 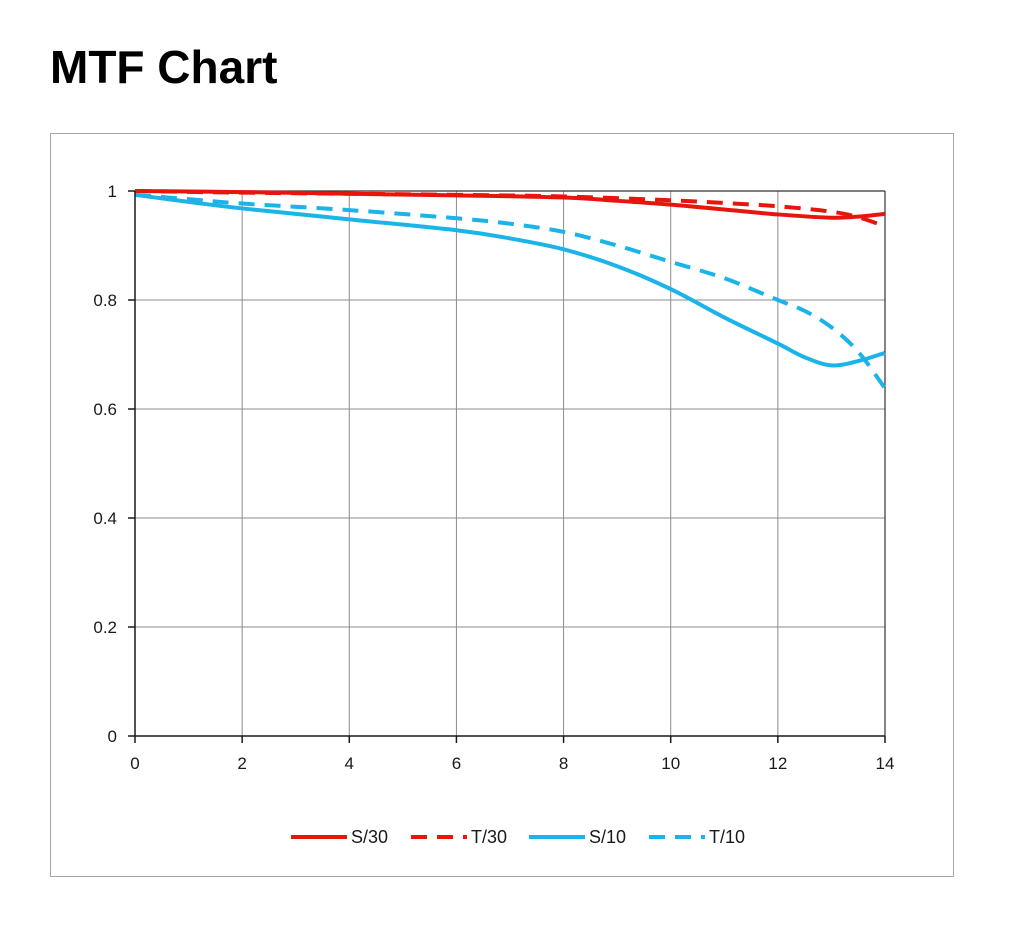 I want to click on legend-label: T/30, so click(x=489, y=837).